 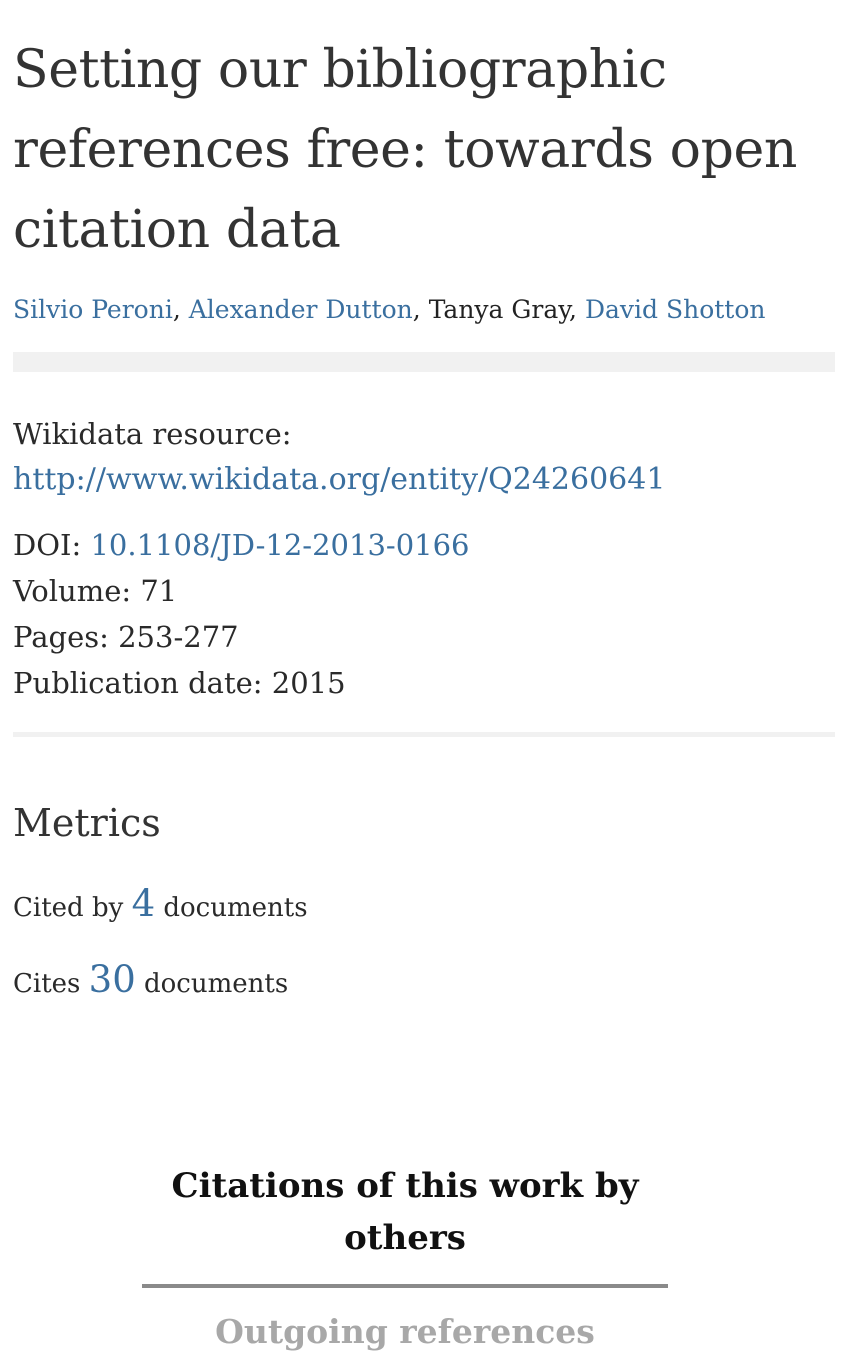 What do you see at coordinates (51, 984) in the screenshot?
I see `cites-prefix: Cites` at bounding box center [51, 984].